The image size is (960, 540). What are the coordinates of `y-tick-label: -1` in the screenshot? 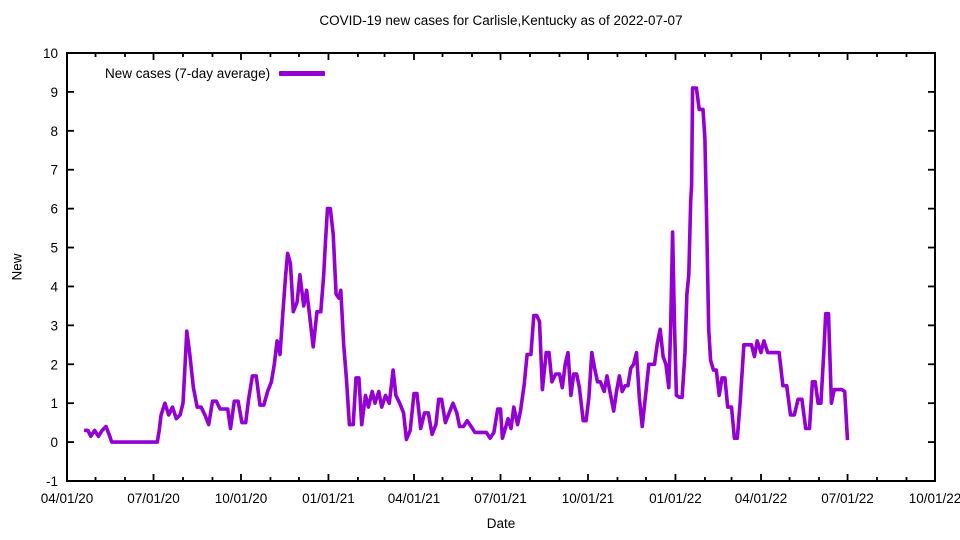 It's located at (52, 481).